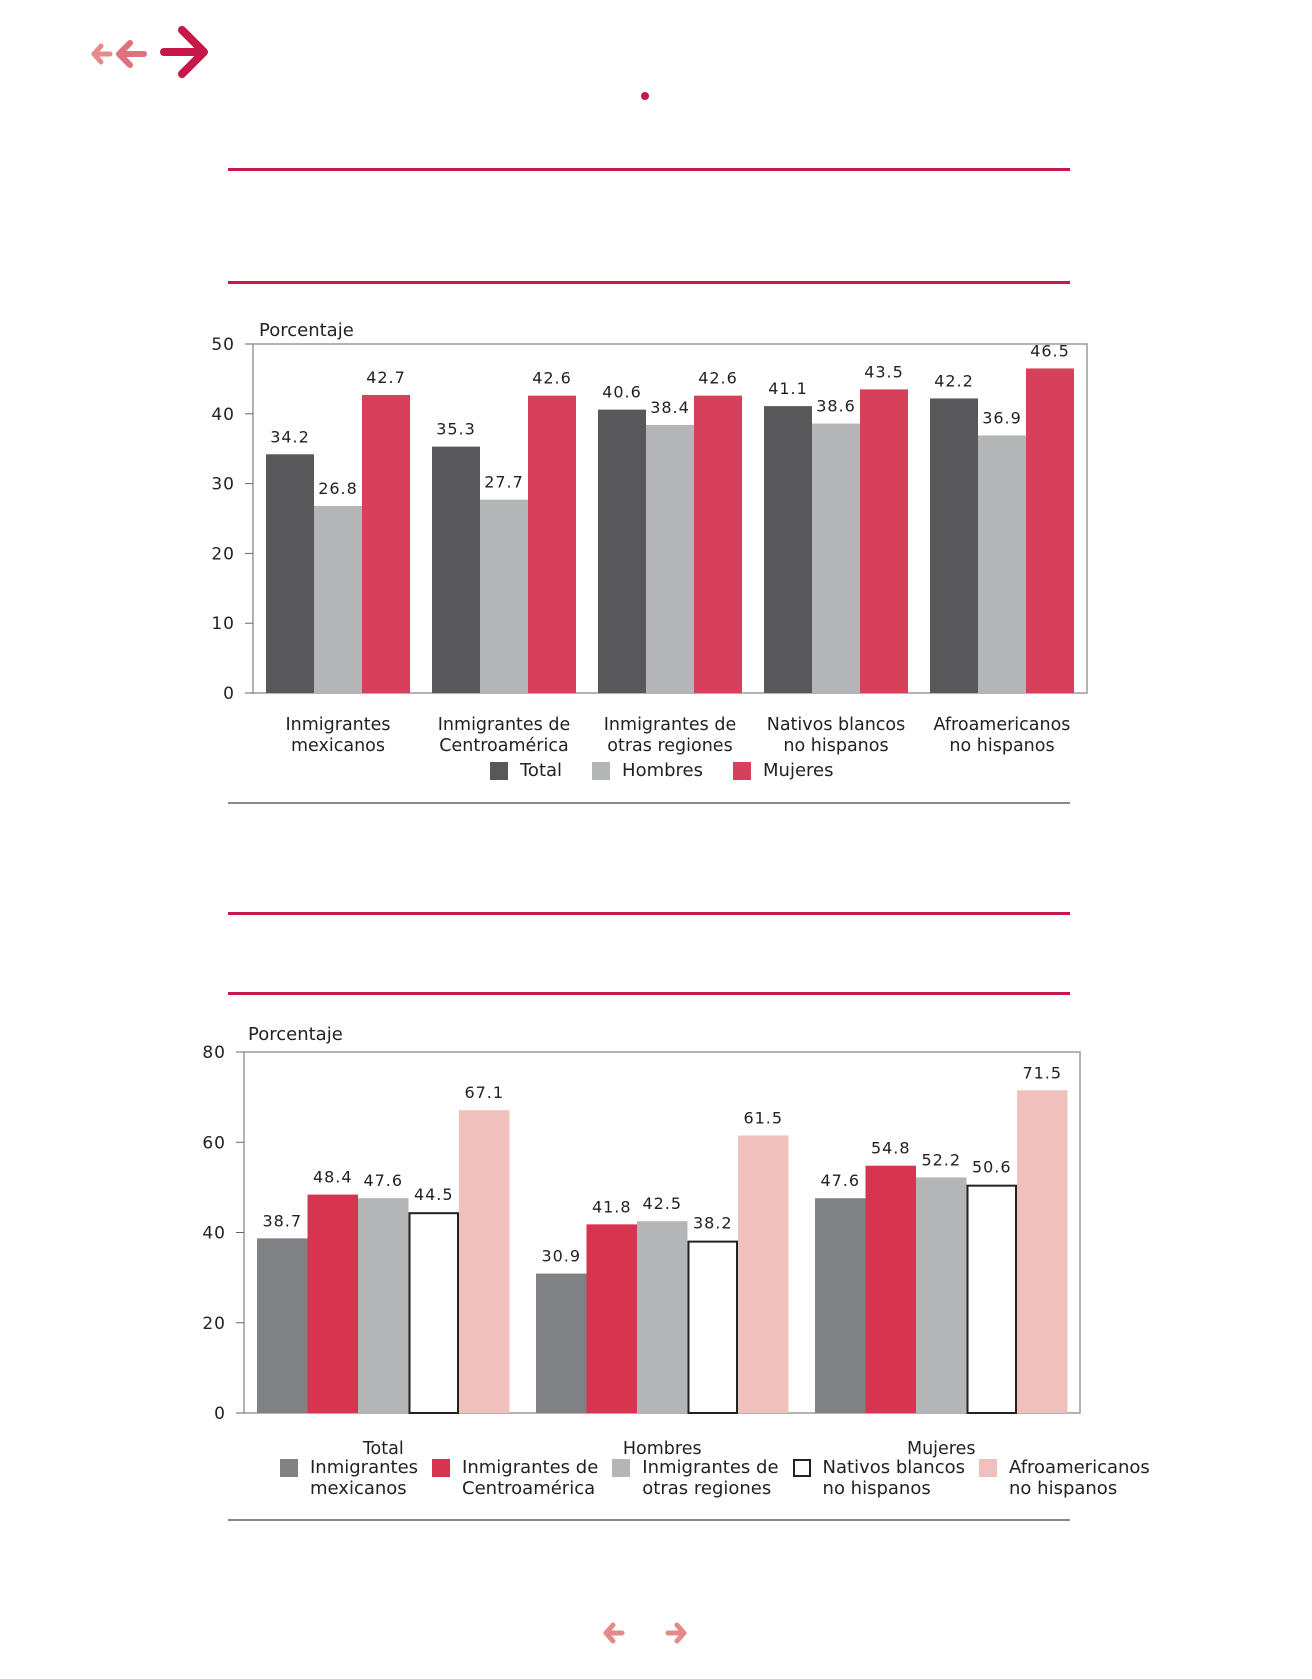 The height and width of the screenshot is (1679, 1312). I want to click on legend-item: Afroamericanos no hispanos, so click(1064, 1478).